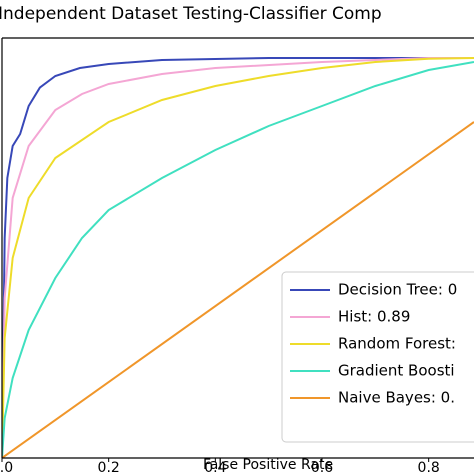  I want to click on legend-label: Decision Tree: 0, so click(397, 290).